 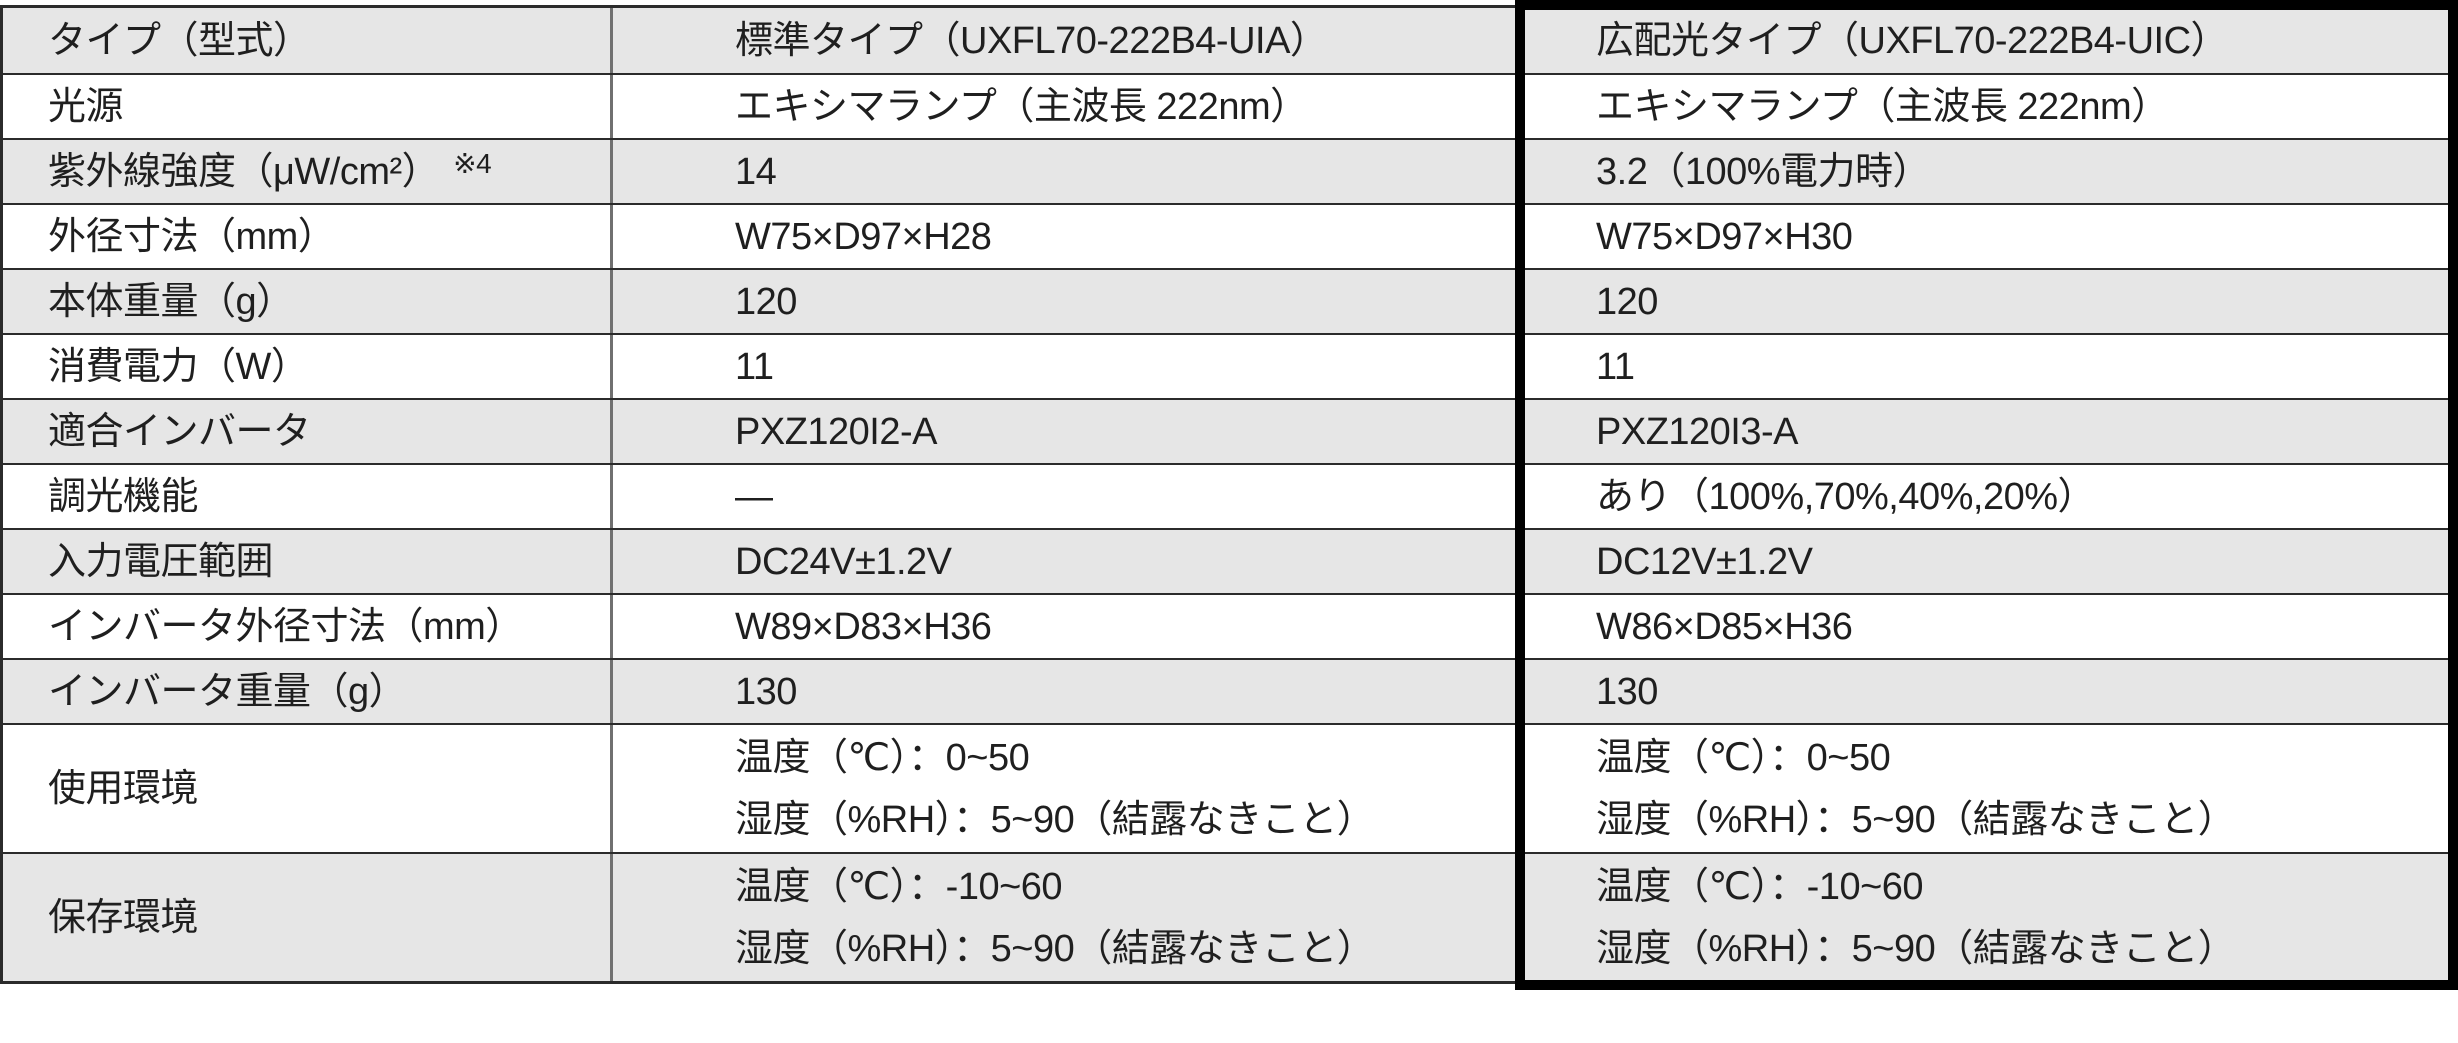 I want to click on row-label-cell: 入力電圧範囲, so click(x=308, y=561).